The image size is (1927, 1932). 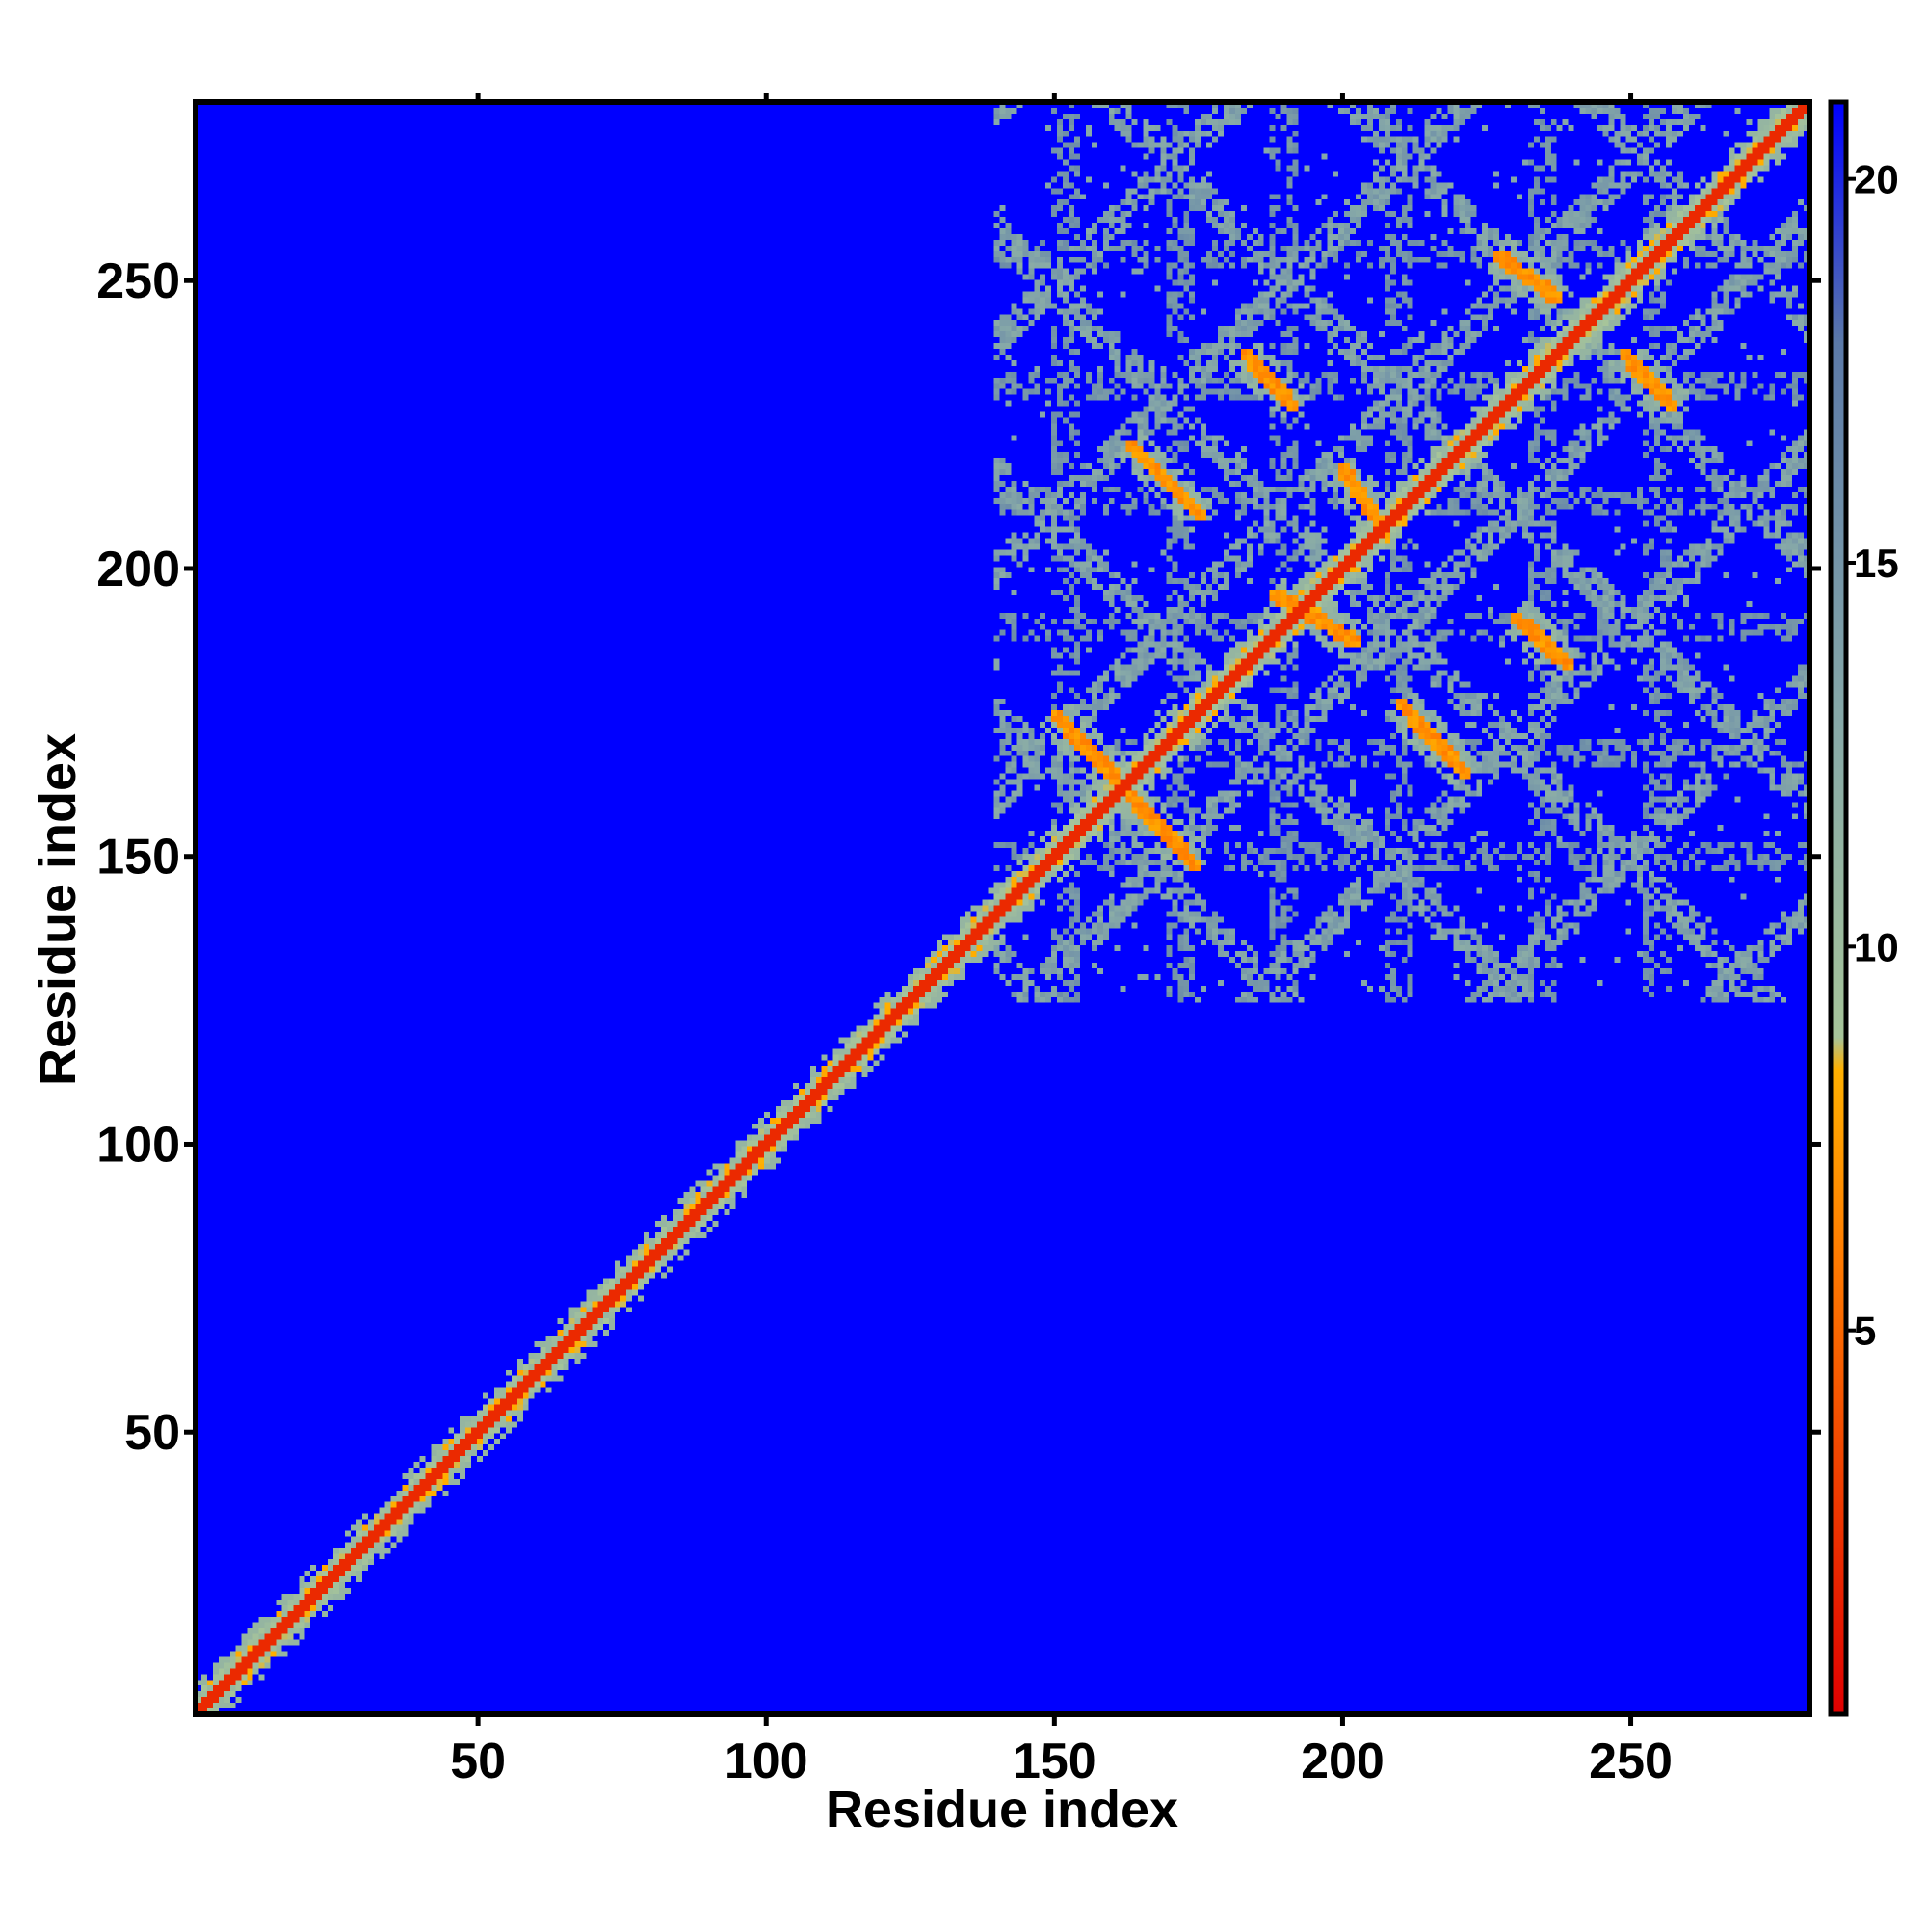 I want to click on y-tick-label: 250, so click(x=138, y=281).